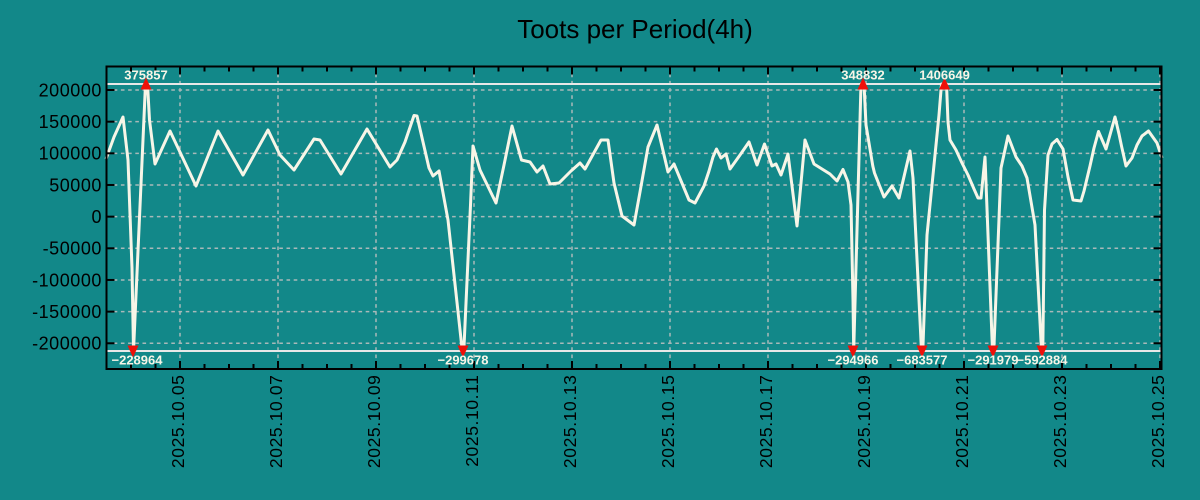 The image size is (1200, 500). What do you see at coordinates (70, 90) in the screenshot?
I see `svg-text: 200000` at bounding box center [70, 90].